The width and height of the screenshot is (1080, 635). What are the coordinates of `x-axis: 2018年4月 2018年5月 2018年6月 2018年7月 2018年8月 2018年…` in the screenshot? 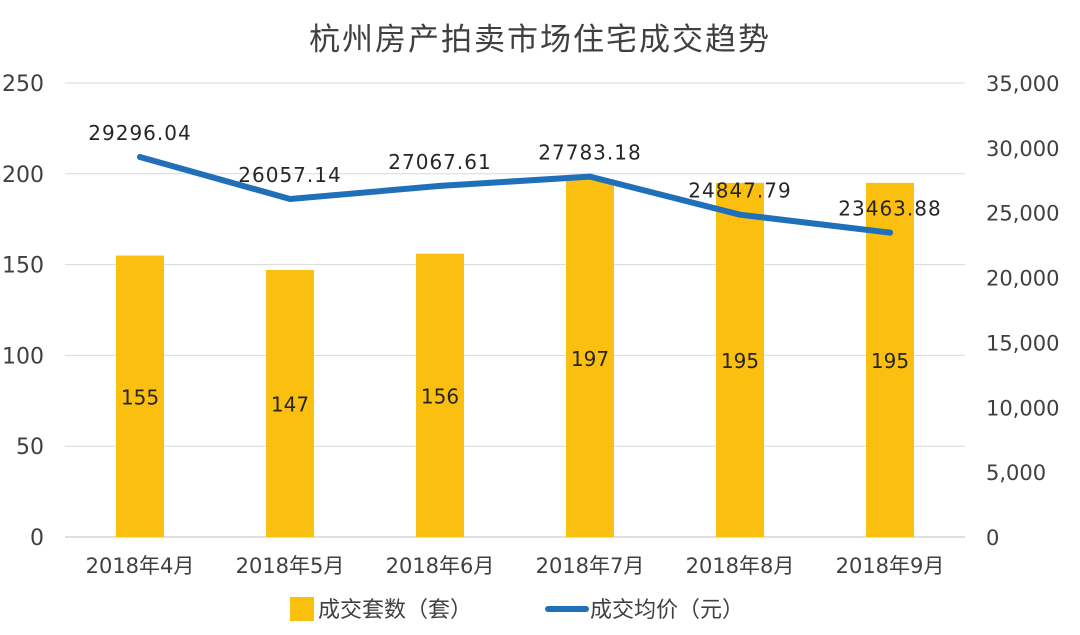 It's located at (515, 566).